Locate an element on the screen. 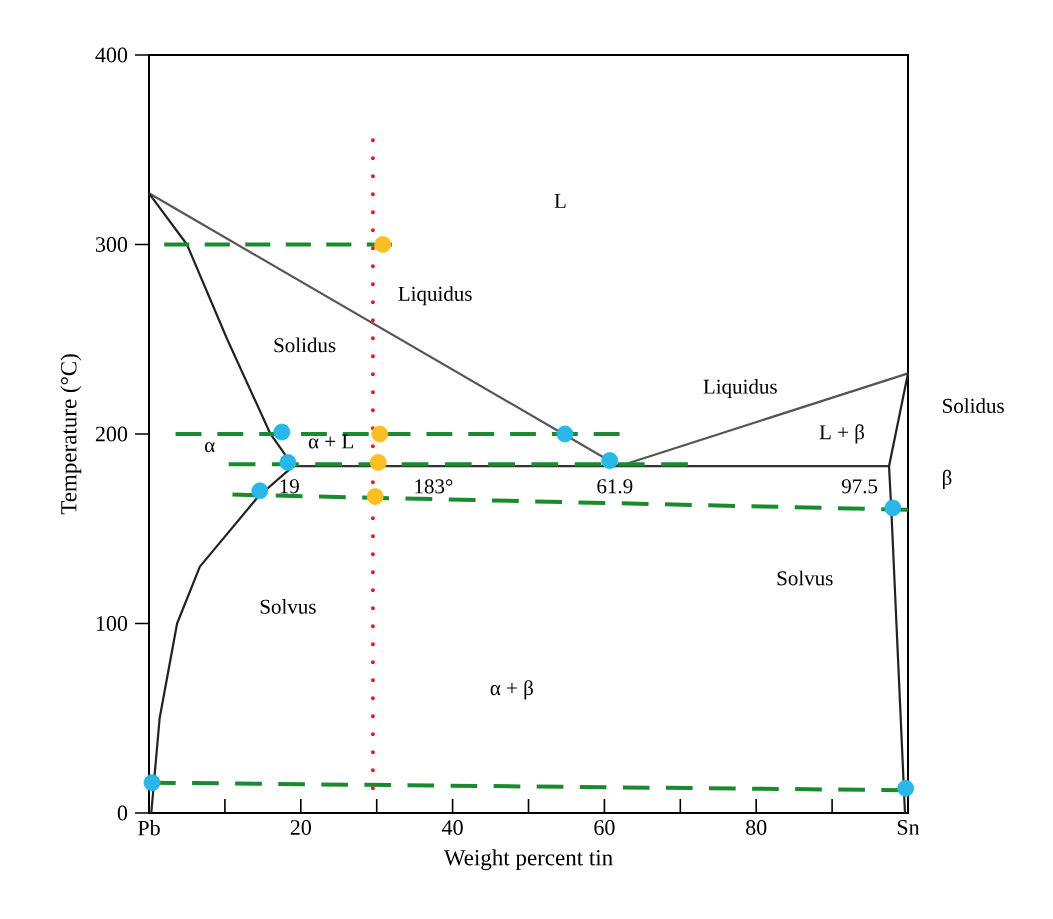  x-tick-label: 40 is located at coordinates (452, 827).